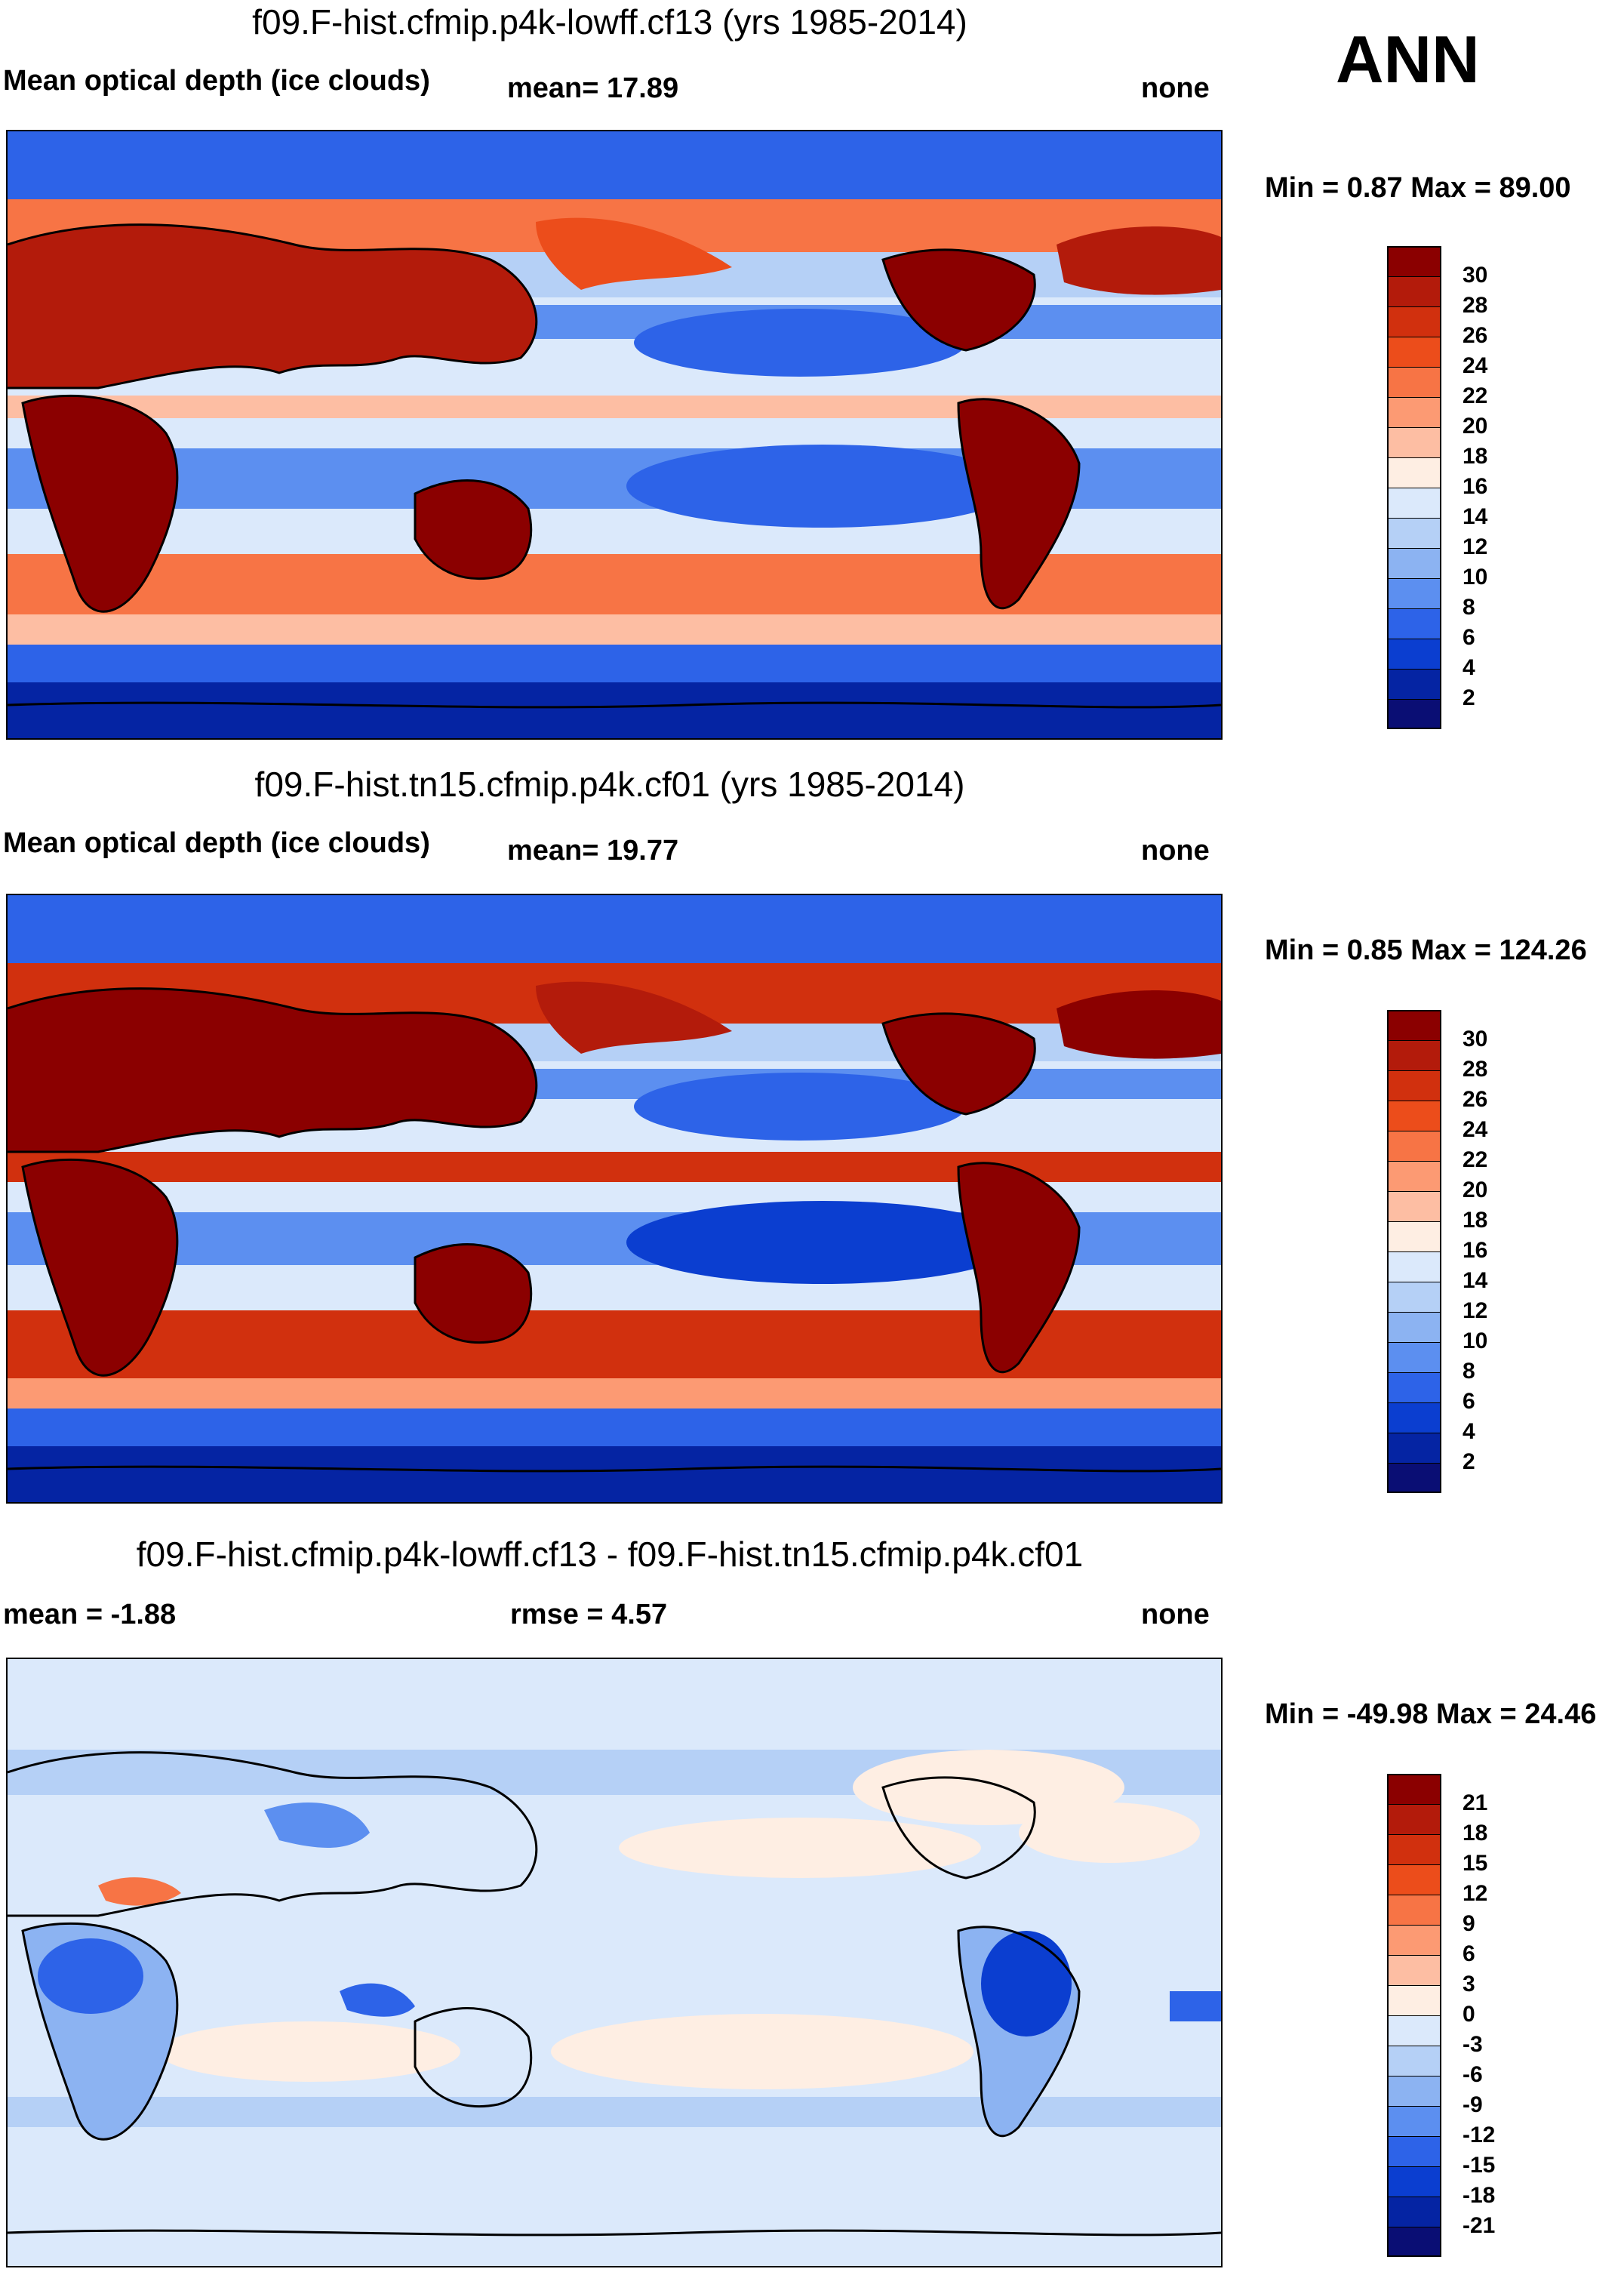 This screenshot has width=1624, height=2272. I want to click on colorbar-tick-label: 21, so click(1475, 1802).